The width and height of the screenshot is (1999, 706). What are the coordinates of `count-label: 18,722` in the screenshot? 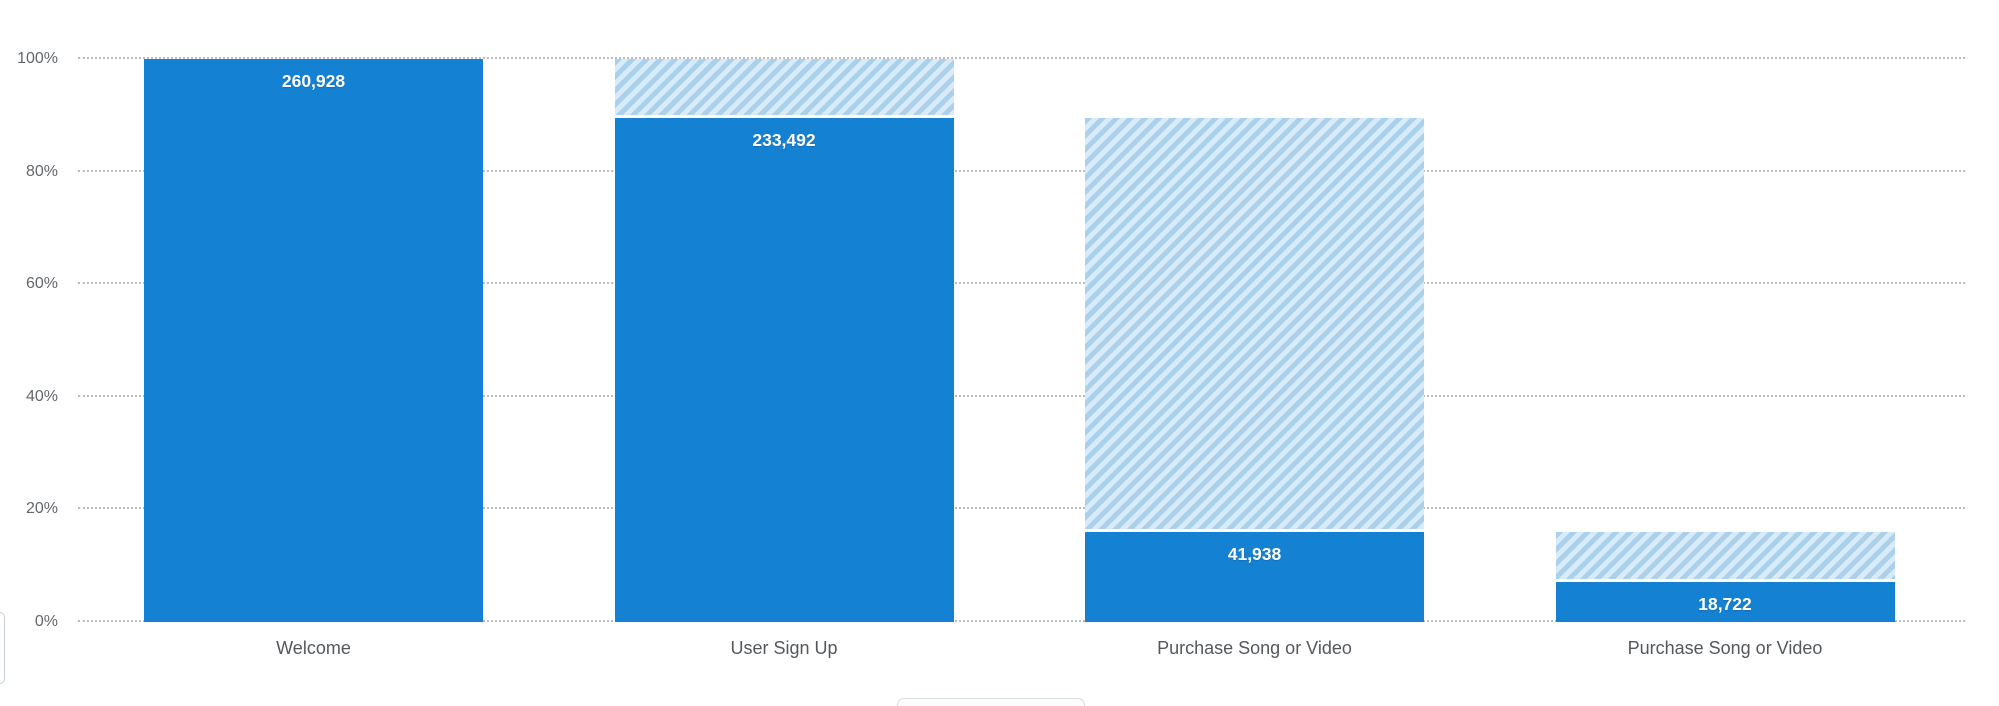 It's located at (1725, 603).